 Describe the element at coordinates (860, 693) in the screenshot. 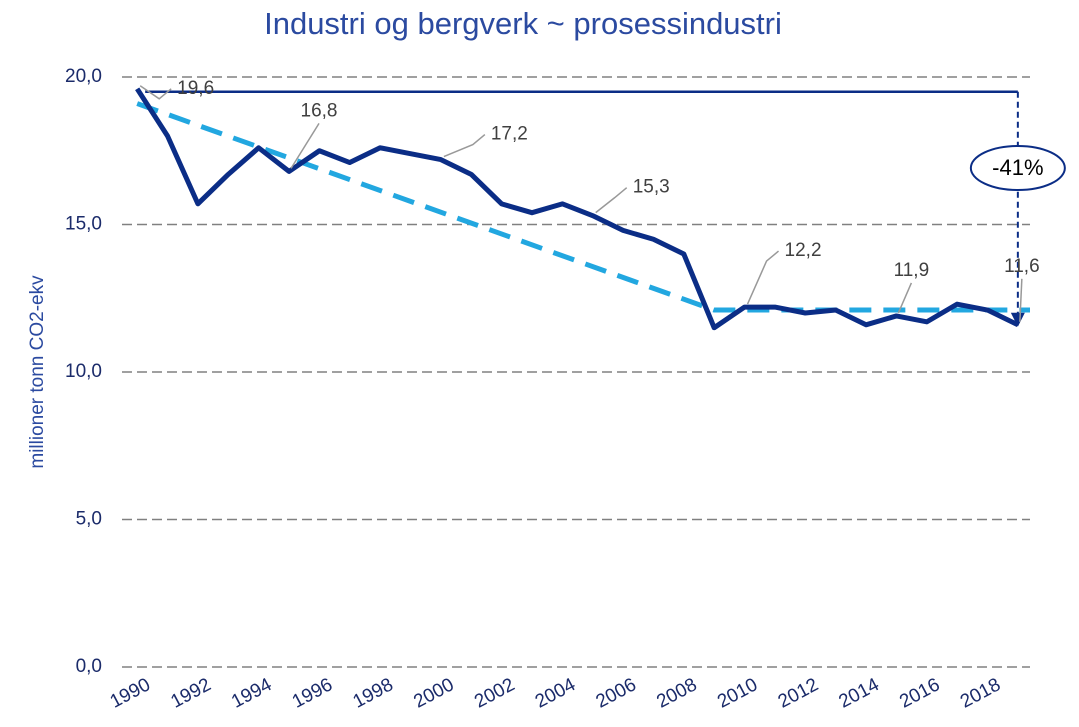

I see `x-tick-label: 2014` at that location.